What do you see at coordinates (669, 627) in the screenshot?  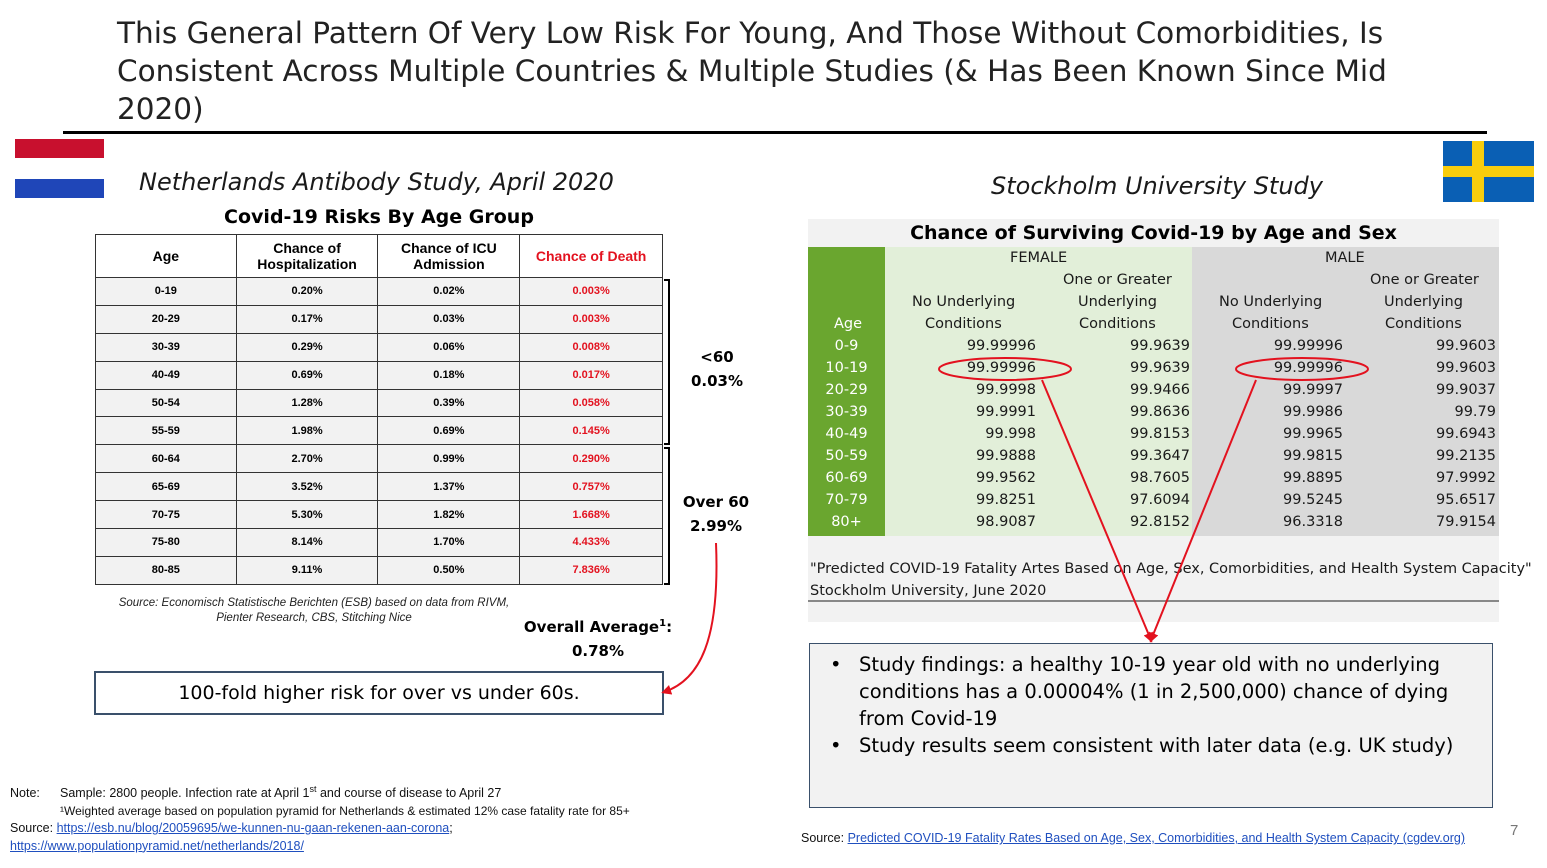 I see `overall-average-colon: :` at bounding box center [669, 627].